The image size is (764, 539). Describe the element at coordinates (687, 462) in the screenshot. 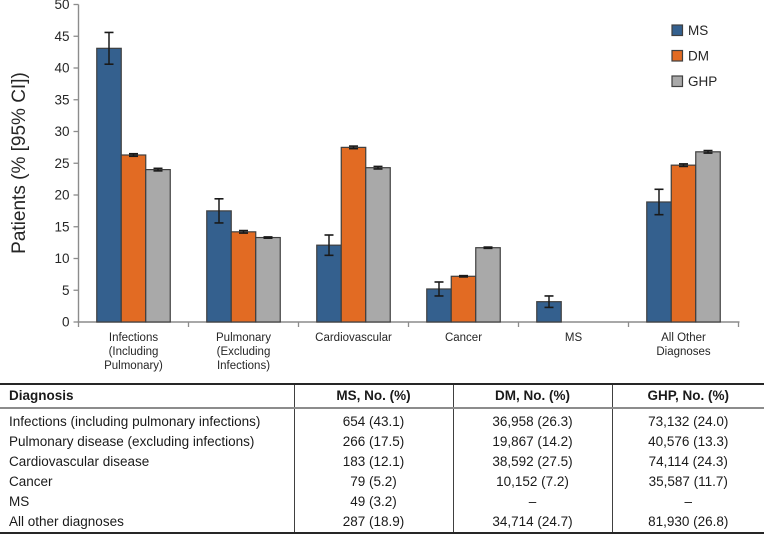

I see `value-cell: 74,114 (24.3)` at that location.